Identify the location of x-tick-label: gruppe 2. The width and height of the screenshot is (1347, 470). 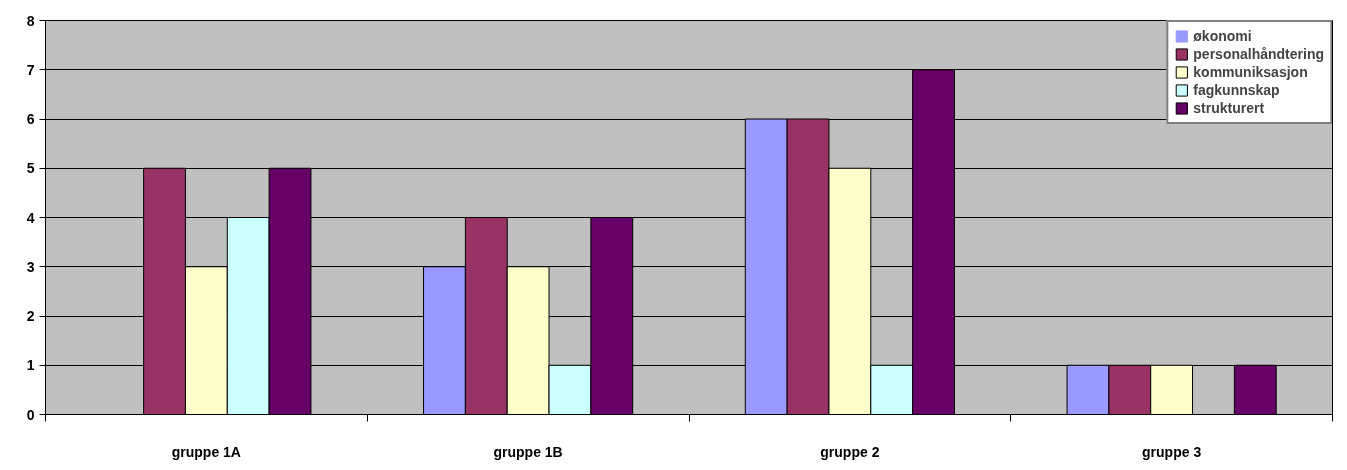
(850, 451).